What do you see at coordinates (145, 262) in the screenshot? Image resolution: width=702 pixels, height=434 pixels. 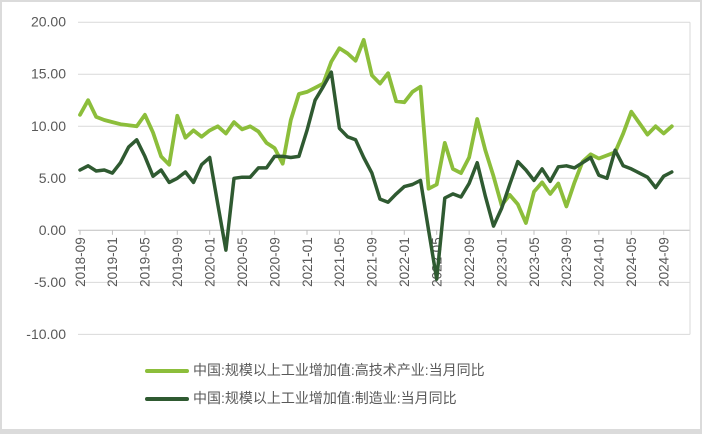 I see `x-axis-tick-label: 2019-05` at bounding box center [145, 262].